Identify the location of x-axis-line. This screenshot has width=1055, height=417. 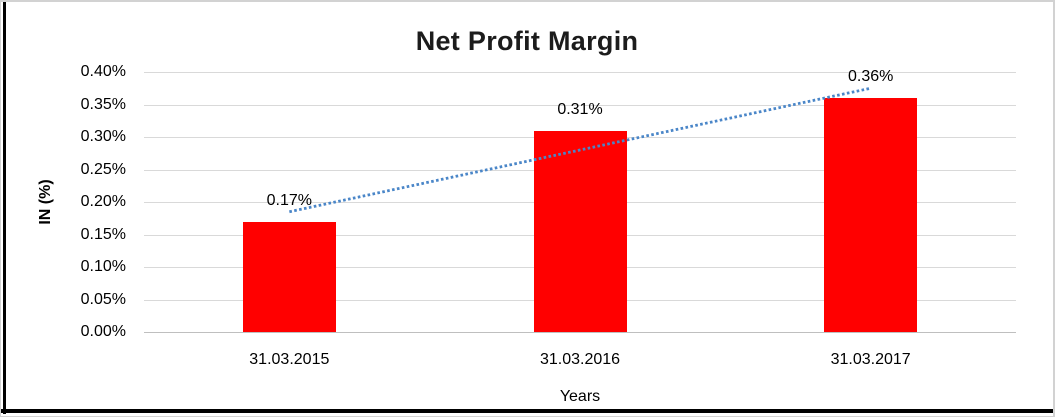
(580, 332).